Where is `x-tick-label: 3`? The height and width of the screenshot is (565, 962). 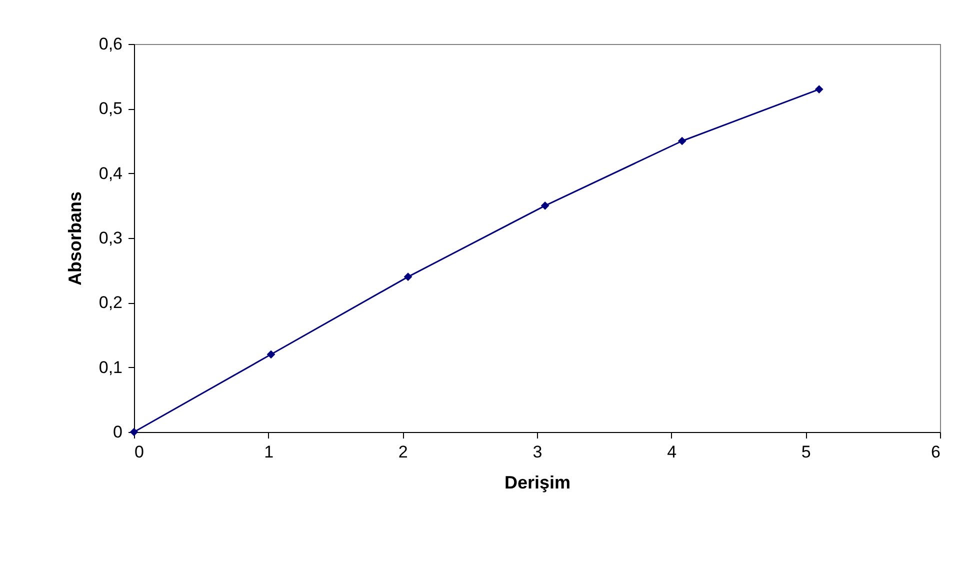
x-tick-label: 3 is located at coordinates (537, 452).